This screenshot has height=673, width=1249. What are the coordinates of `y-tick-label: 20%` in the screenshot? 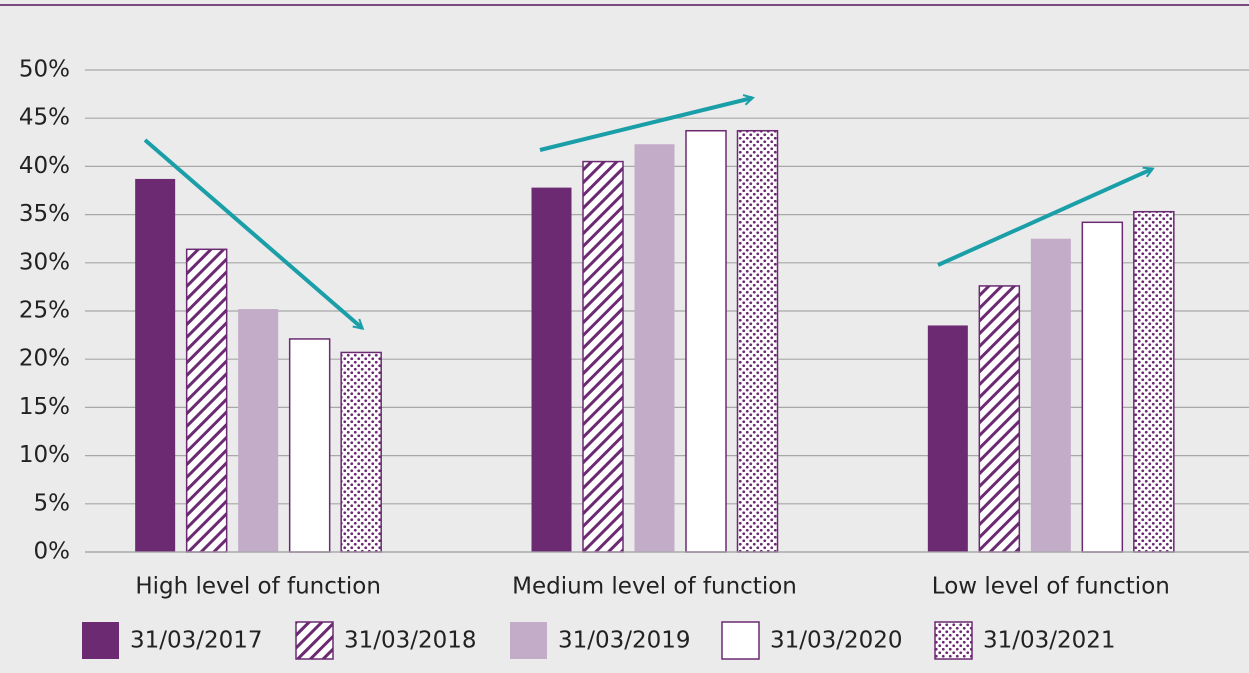 It's located at (44, 359).